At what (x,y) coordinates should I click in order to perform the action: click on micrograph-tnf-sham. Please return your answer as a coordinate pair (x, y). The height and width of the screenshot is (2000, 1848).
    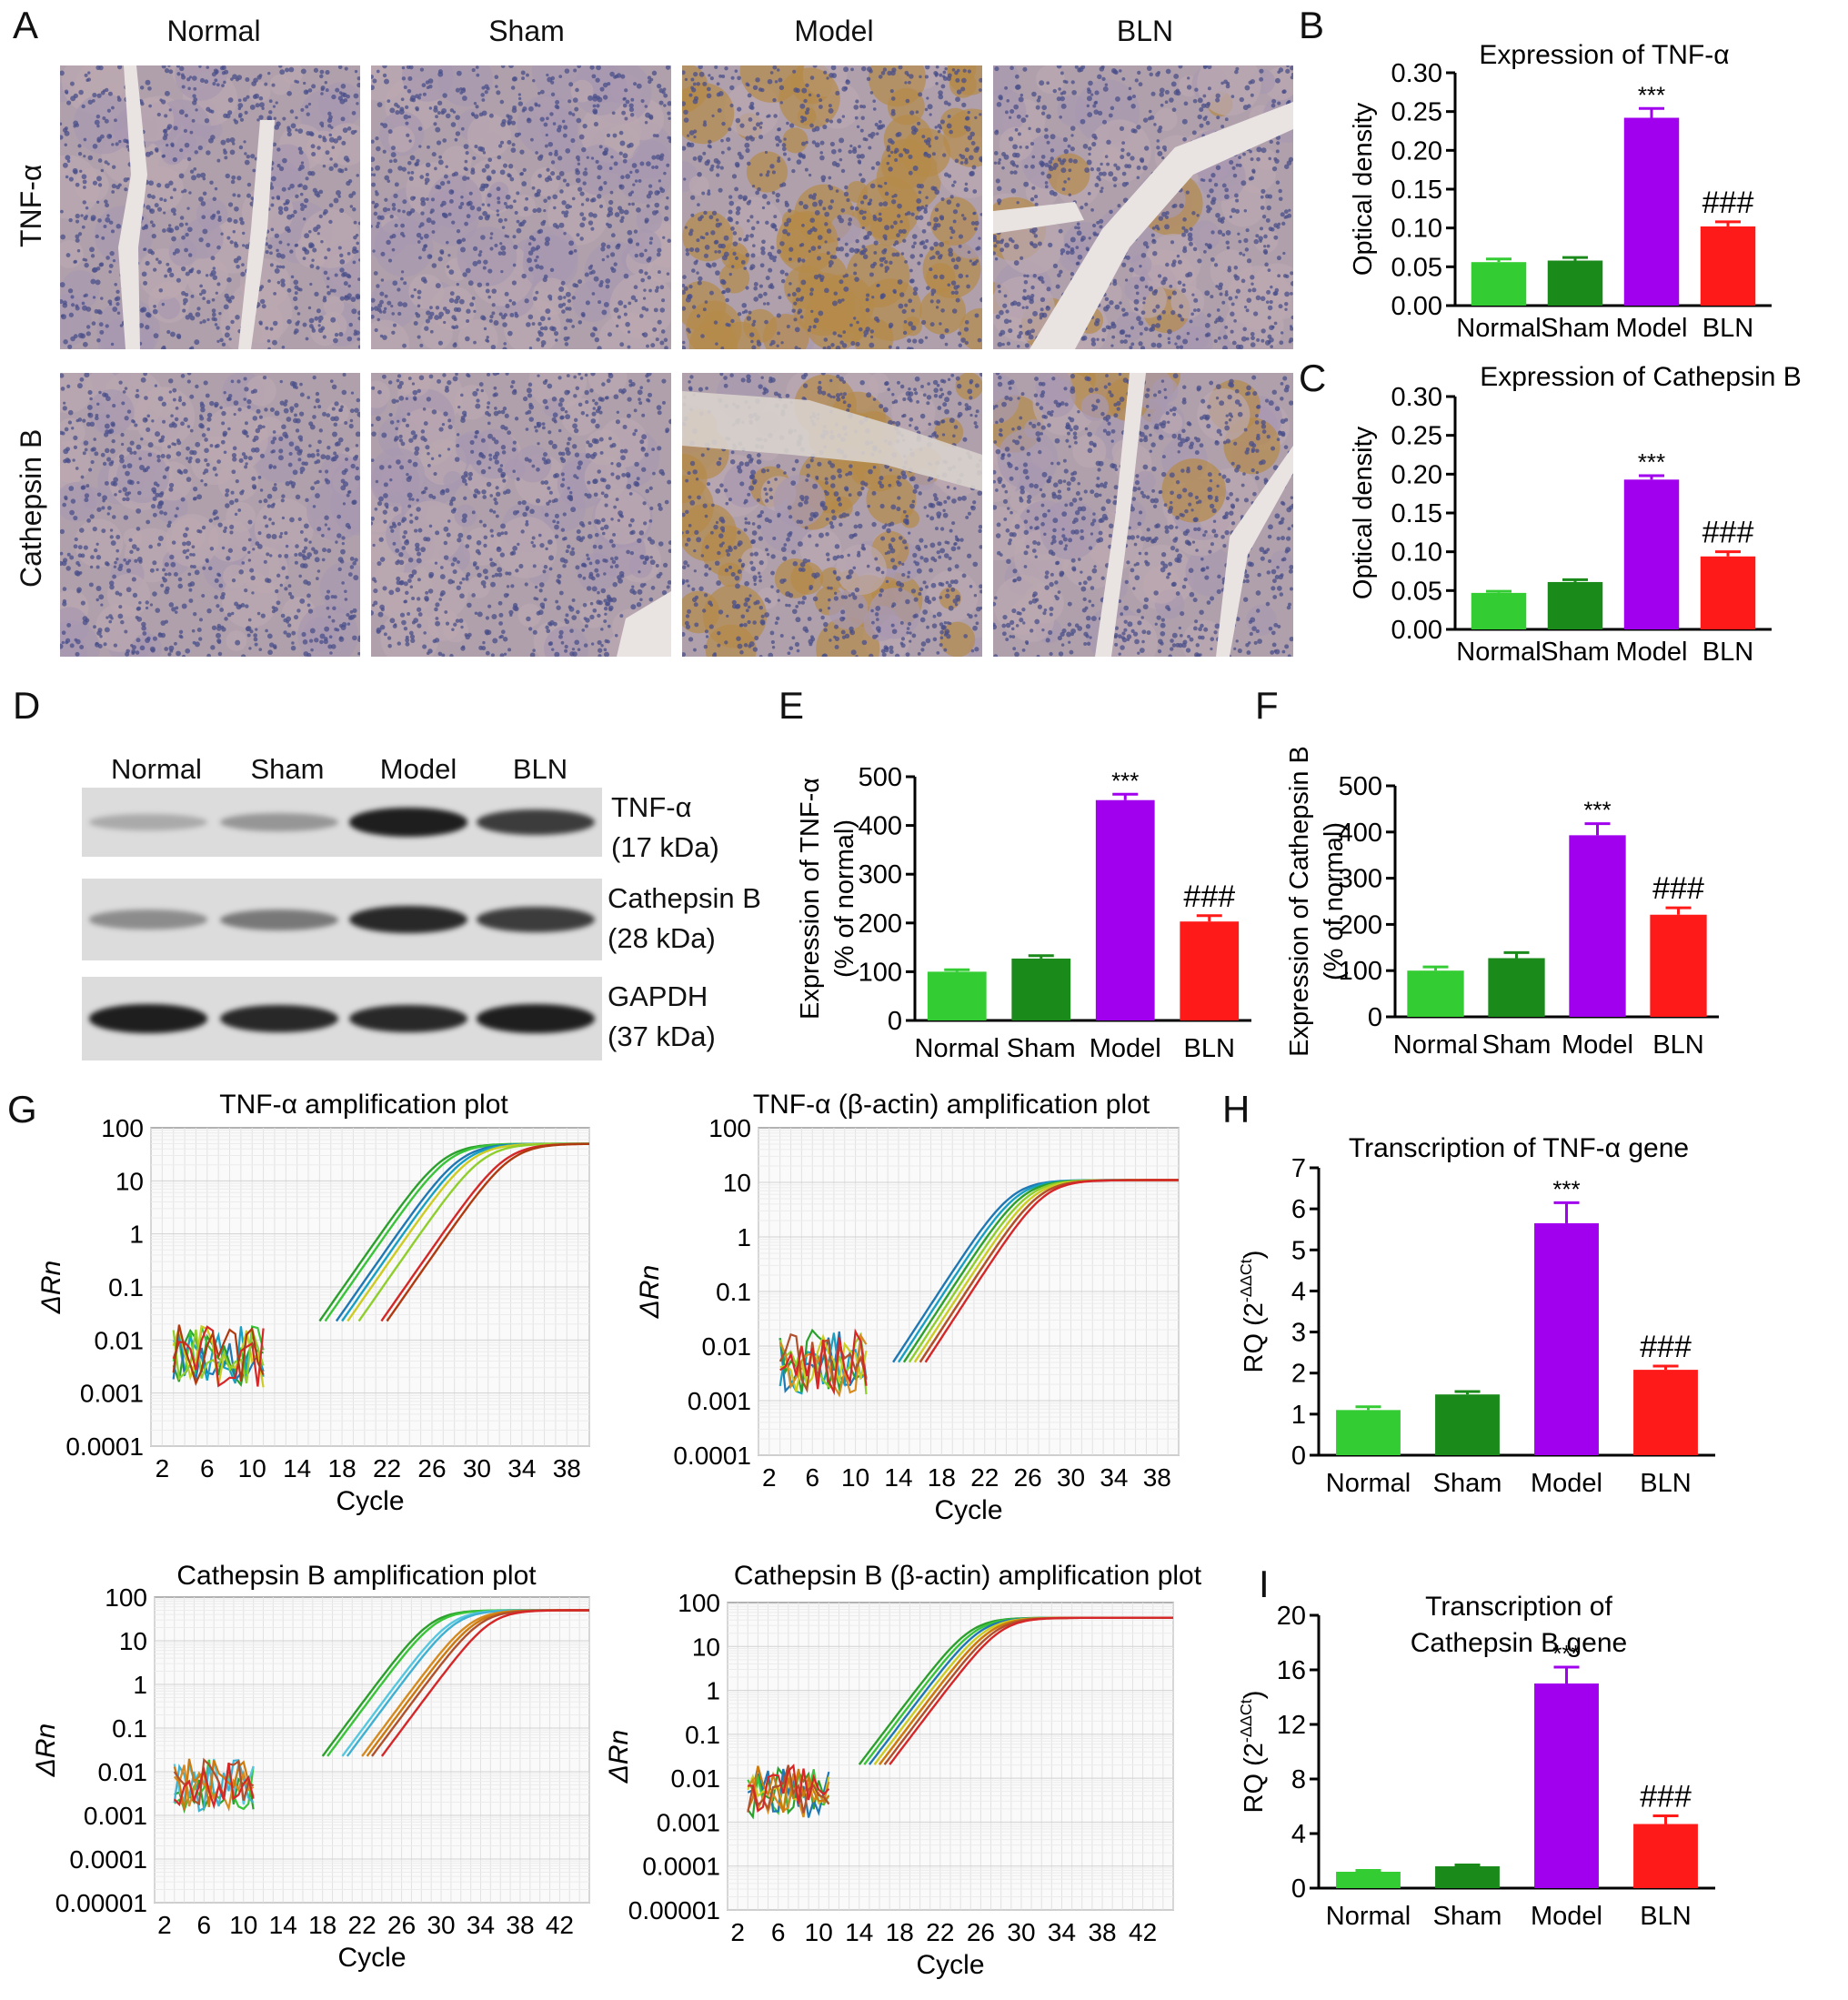
    Looking at the image, I should click on (521, 207).